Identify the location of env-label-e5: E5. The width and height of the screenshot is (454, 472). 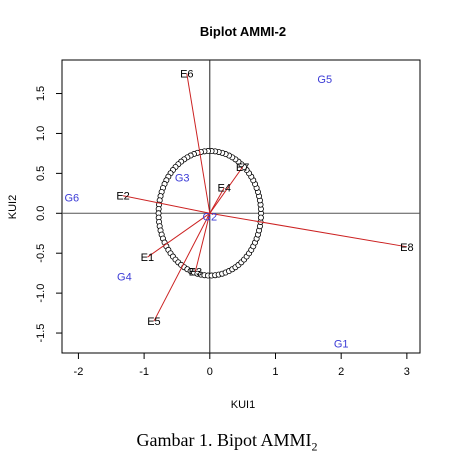
(153, 322).